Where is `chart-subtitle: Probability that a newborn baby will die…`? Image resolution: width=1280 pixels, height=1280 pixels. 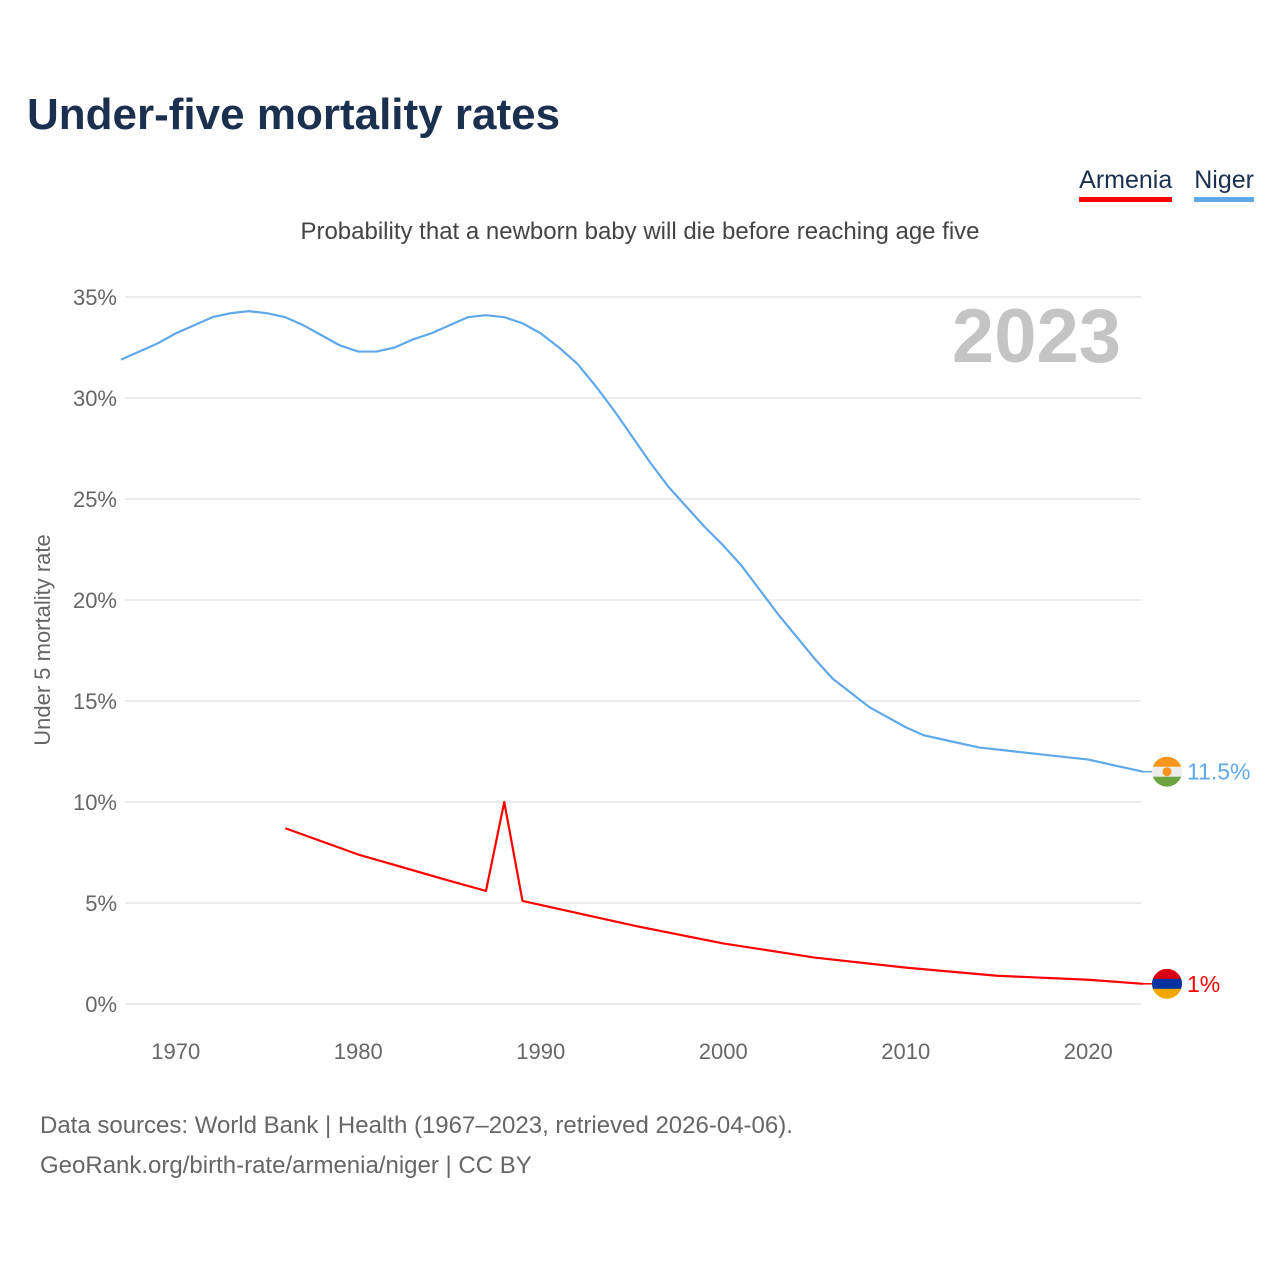
chart-subtitle: Probability that a newborn baby will die… is located at coordinates (640, 231).